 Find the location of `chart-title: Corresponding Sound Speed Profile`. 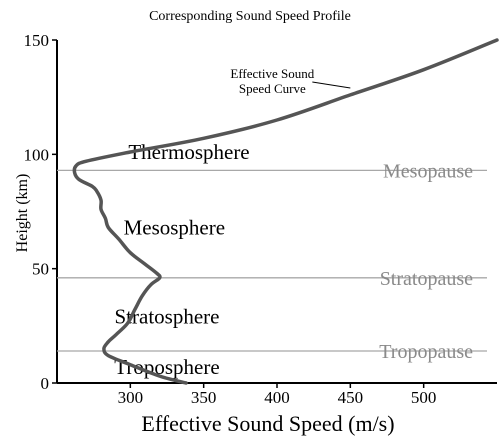

chart-title: Corresponding Sound Speed Profile is located at coordinates (250, 16).